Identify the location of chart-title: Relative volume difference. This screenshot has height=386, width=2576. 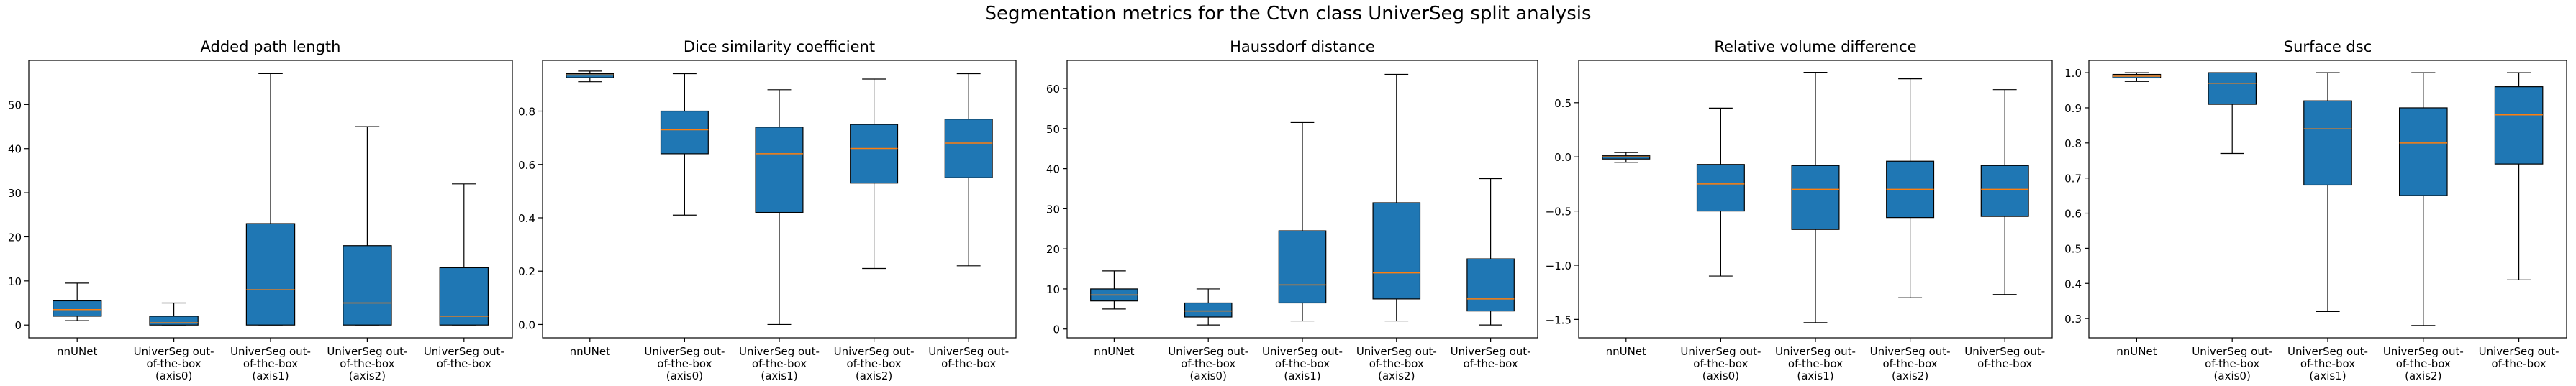
(1815, 46).